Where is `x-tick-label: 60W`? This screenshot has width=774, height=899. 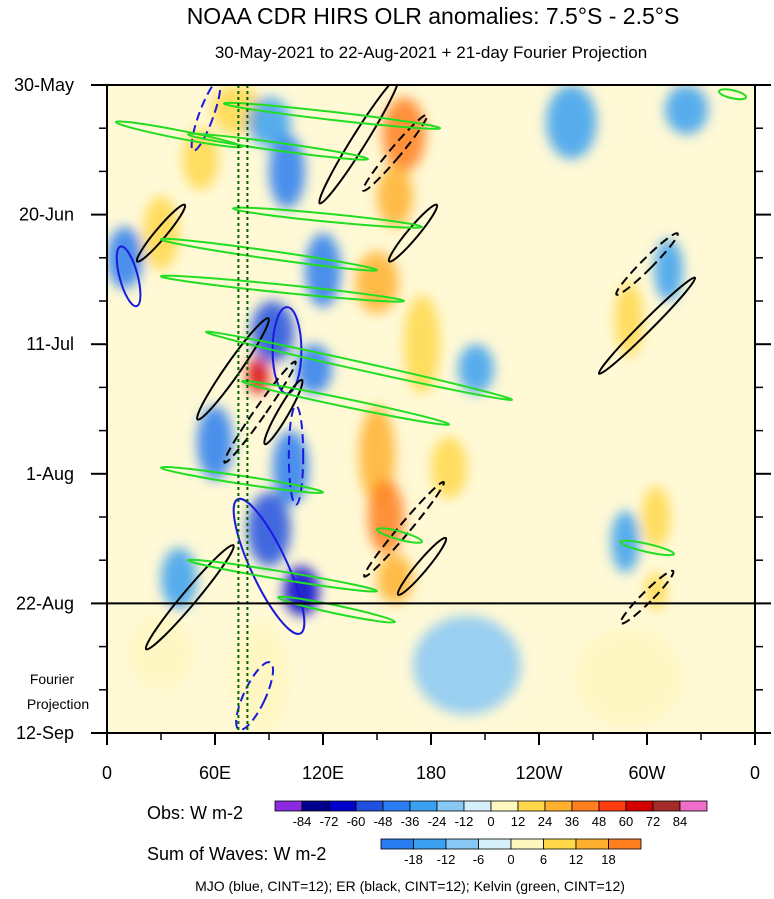
x-tick-label: 60W is located at coordinates (646, 773).